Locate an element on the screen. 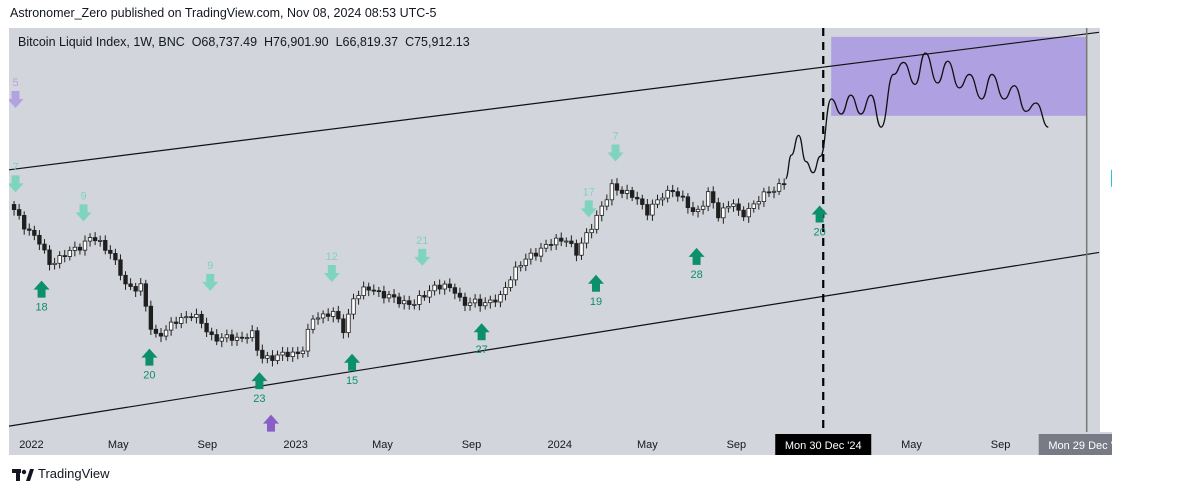  x-tick-label: 2024 is located at coordinates (560, 445).